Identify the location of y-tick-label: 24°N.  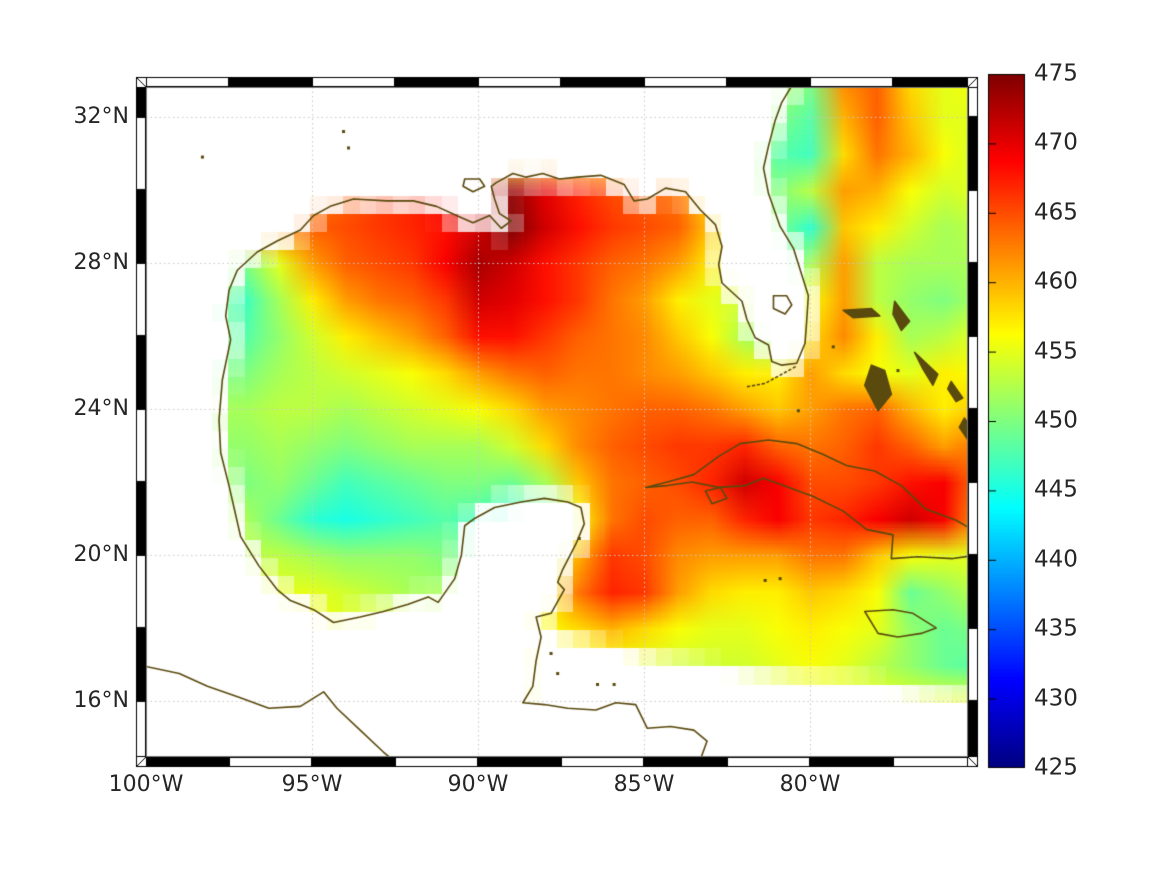
(101, 408).